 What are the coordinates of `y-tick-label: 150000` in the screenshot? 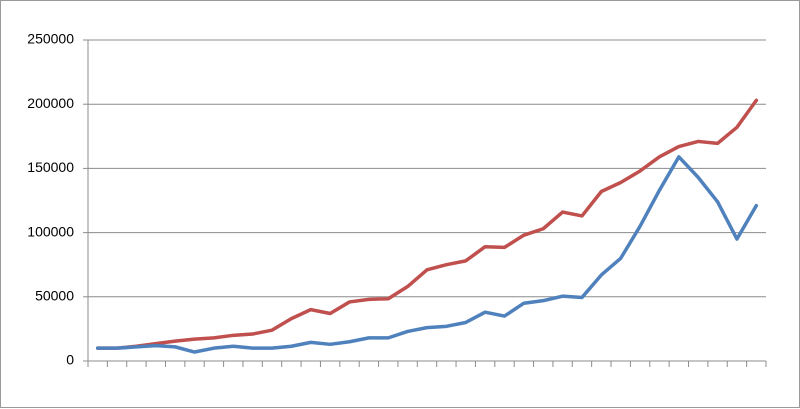 It's located at (50, 167).